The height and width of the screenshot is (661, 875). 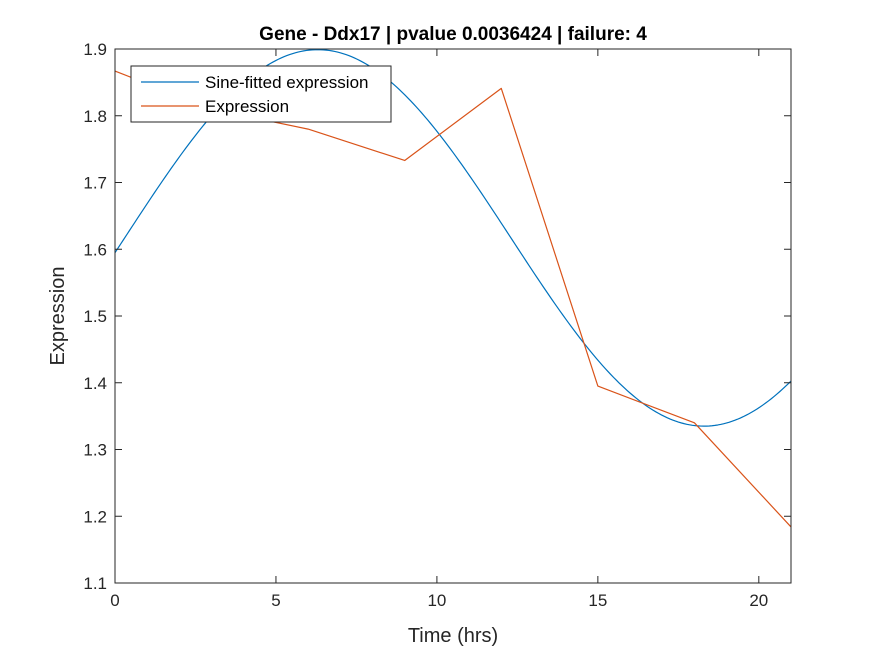 I want to click on legend-box, so click(x=261, y=94).